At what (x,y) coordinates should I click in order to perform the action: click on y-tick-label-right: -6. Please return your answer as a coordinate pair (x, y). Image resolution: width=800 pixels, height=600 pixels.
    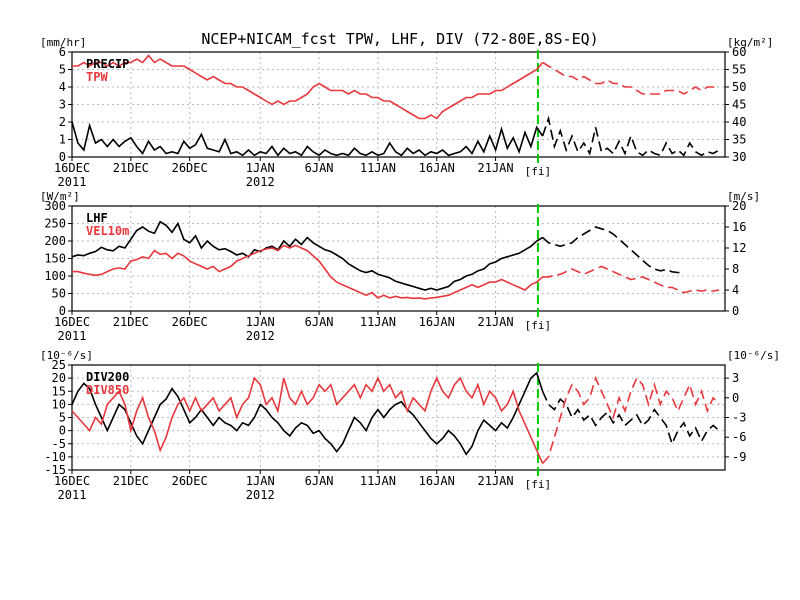
    Looking at the image, I should click on (739, 437).